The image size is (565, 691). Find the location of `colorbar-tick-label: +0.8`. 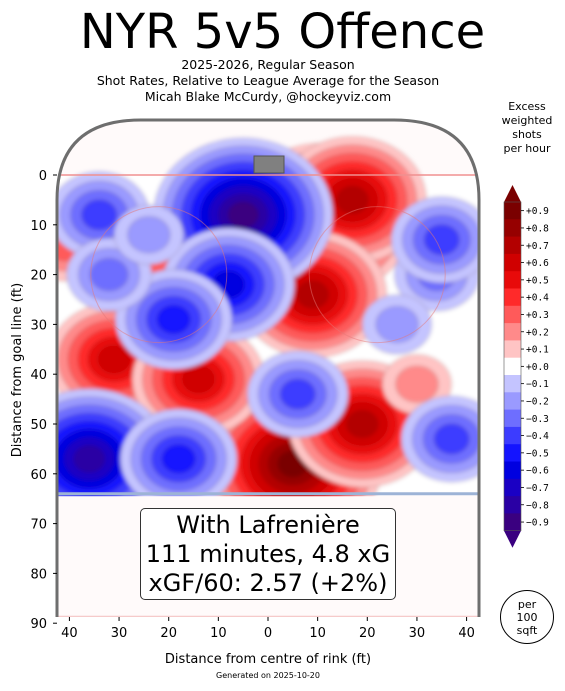

colorbar-tick-label: +0.8 is located at coordinates (537, 228).